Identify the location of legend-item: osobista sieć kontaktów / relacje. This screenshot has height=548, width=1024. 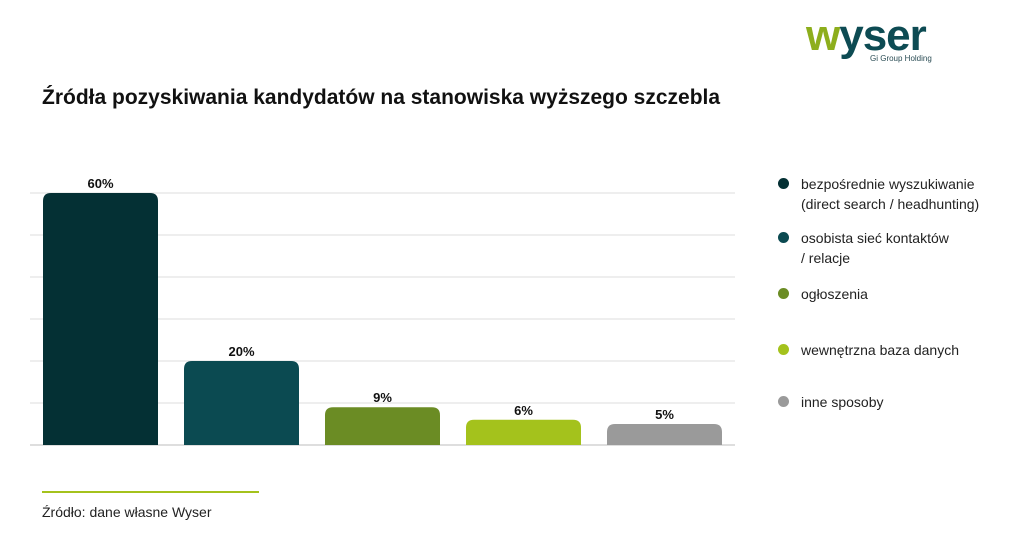
(863, 248).